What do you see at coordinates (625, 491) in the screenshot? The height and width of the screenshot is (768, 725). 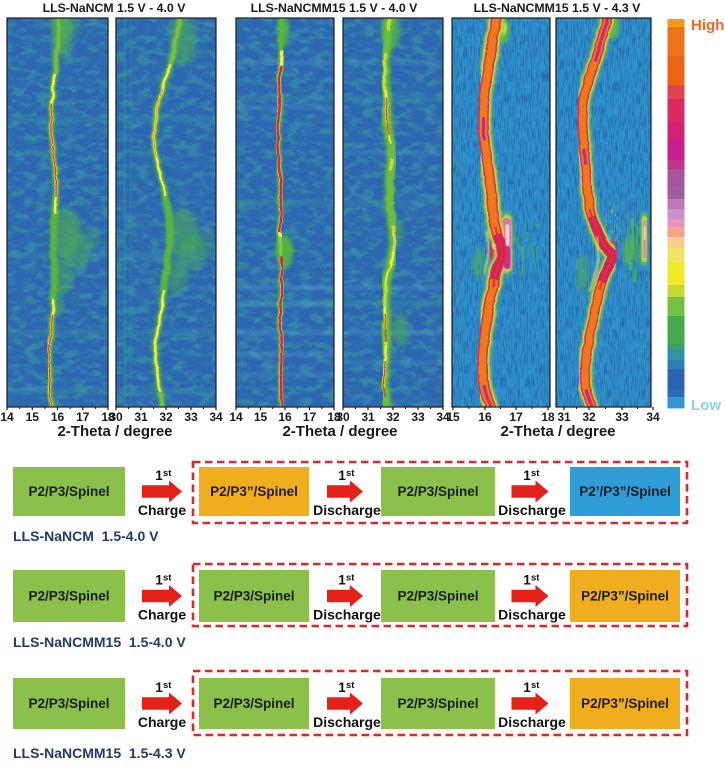 I see `svg-text: P2’/P3”/Spinel` at bounding box center [625, 491].